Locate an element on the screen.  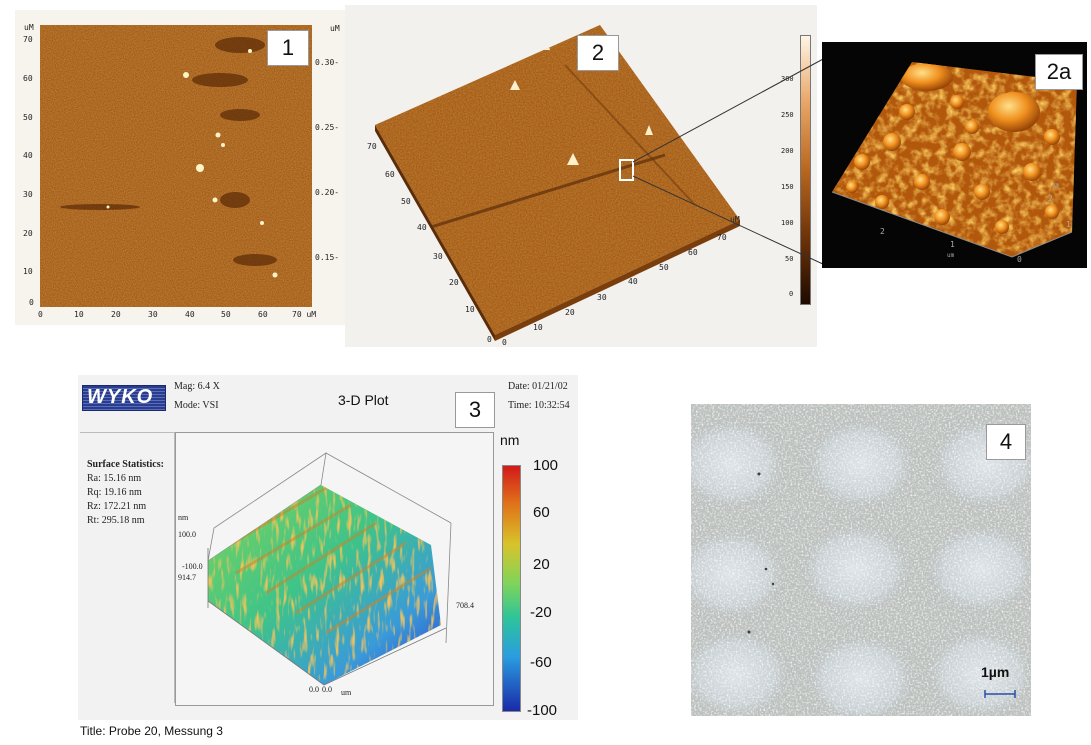
colorbar-tick: 60 is located at coordinates (541, 512).